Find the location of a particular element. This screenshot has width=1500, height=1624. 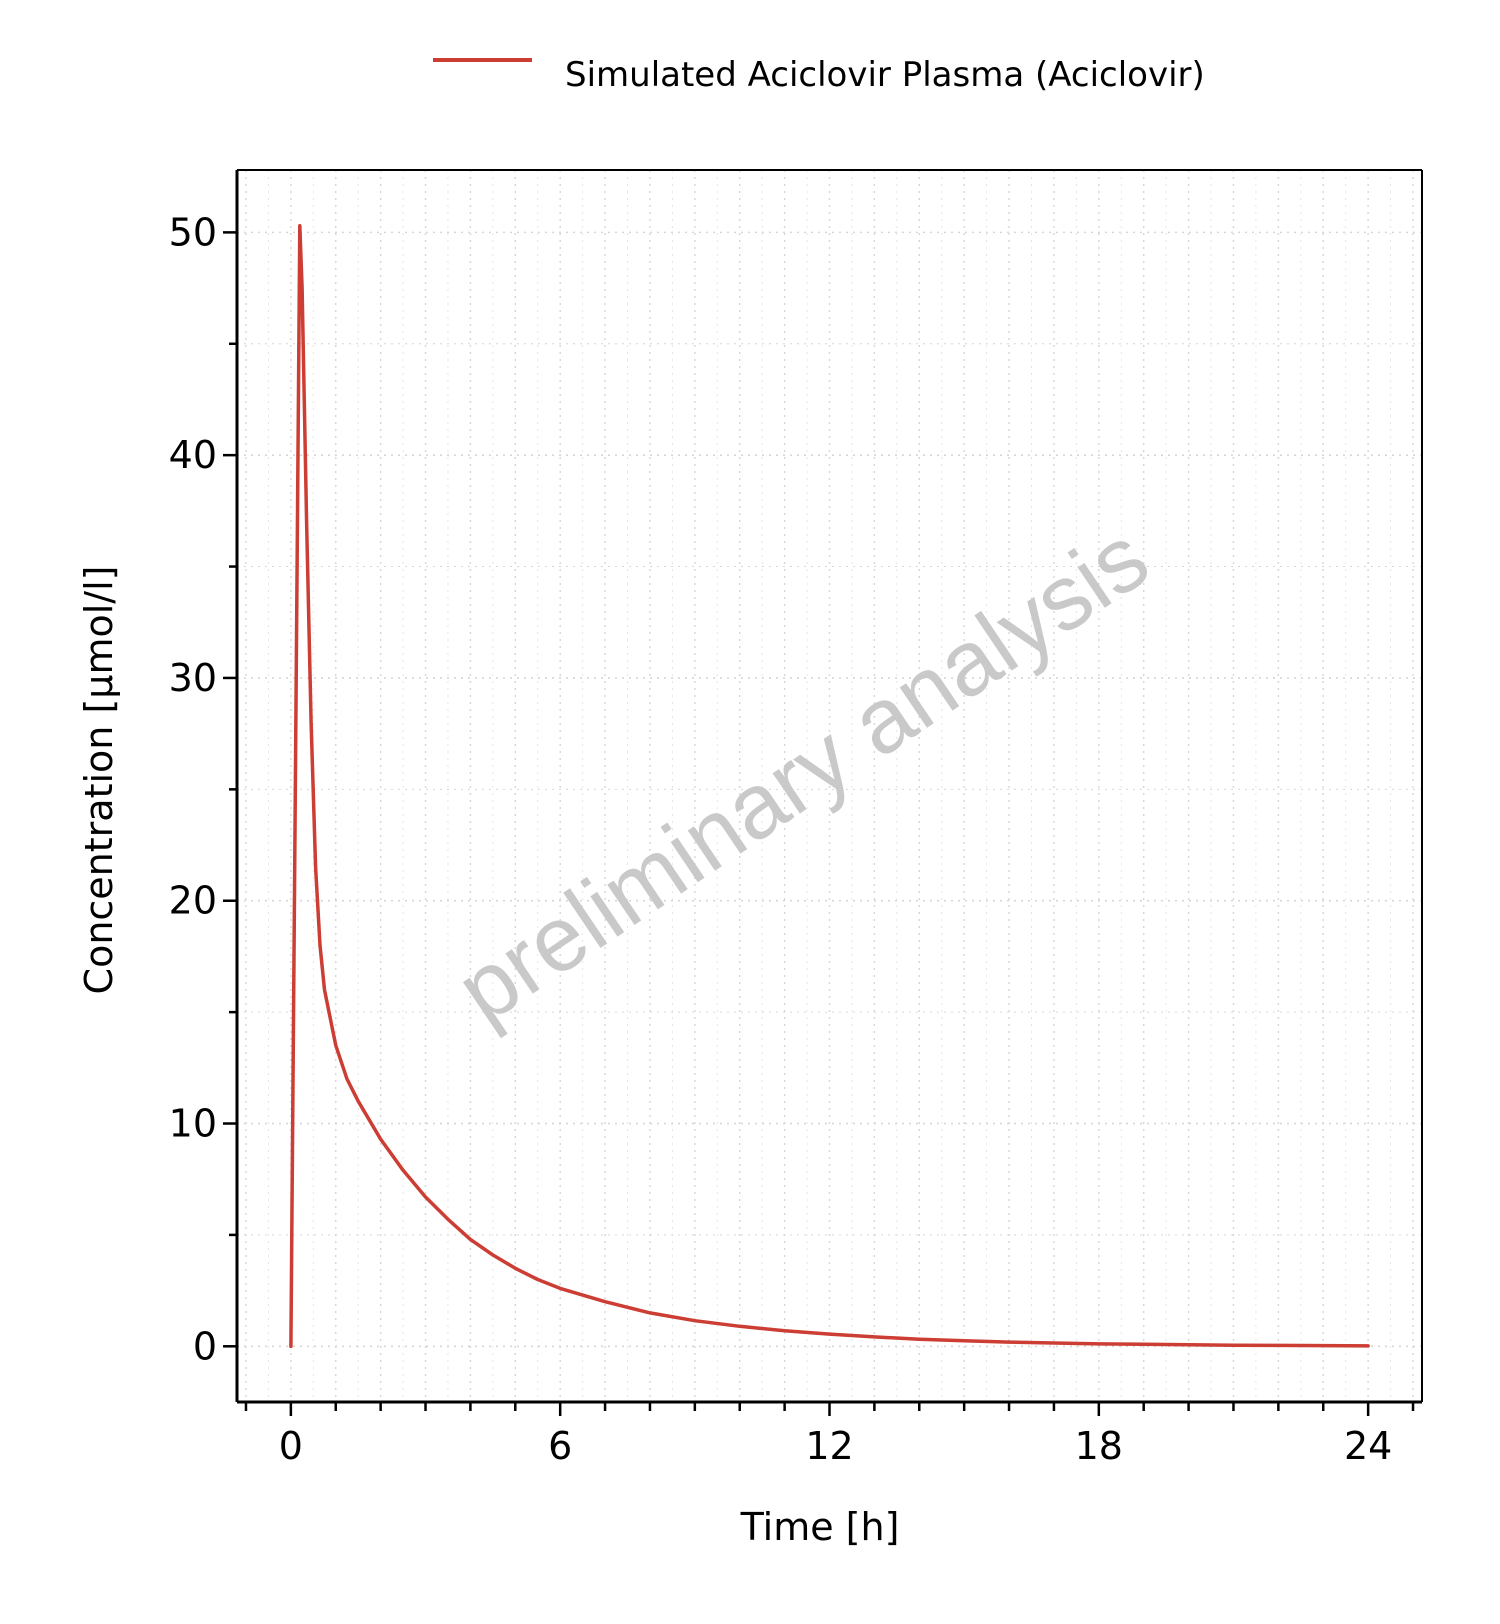

x-axis-title: Time [h] is located at coordinates (820, 1527).